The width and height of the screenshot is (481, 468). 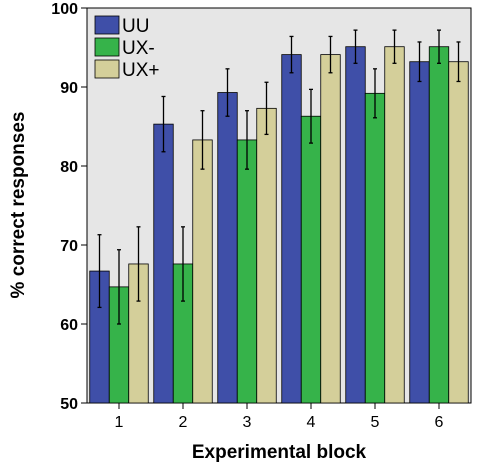 What do you see at coordinates (183, 422) in the screenshot?
I see `x-tick-label: 2` at bounding box center [183, 422].